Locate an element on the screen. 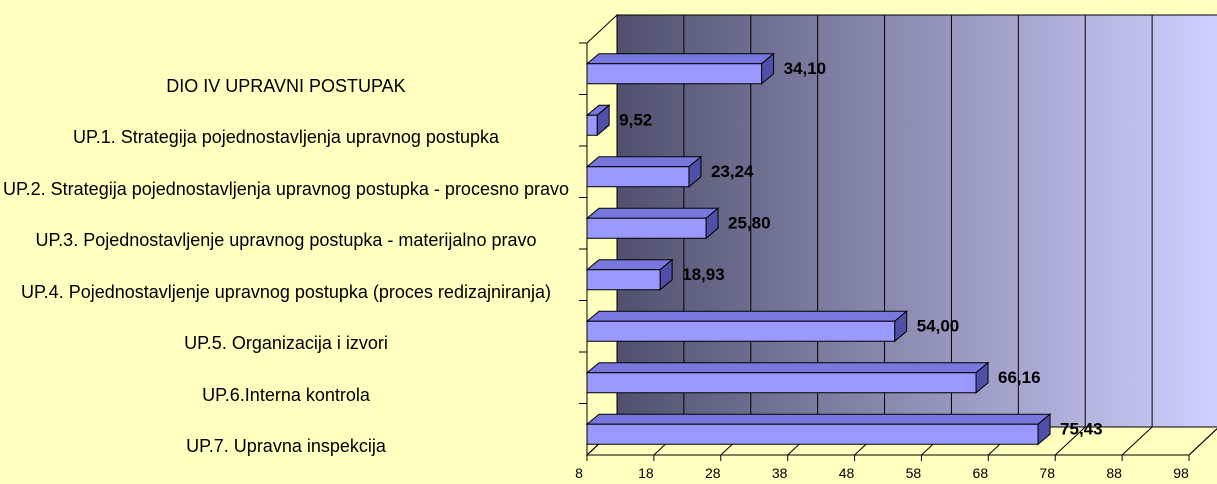  category-label: UP.6.Interna kontrola is located at coordinates (286, 394).